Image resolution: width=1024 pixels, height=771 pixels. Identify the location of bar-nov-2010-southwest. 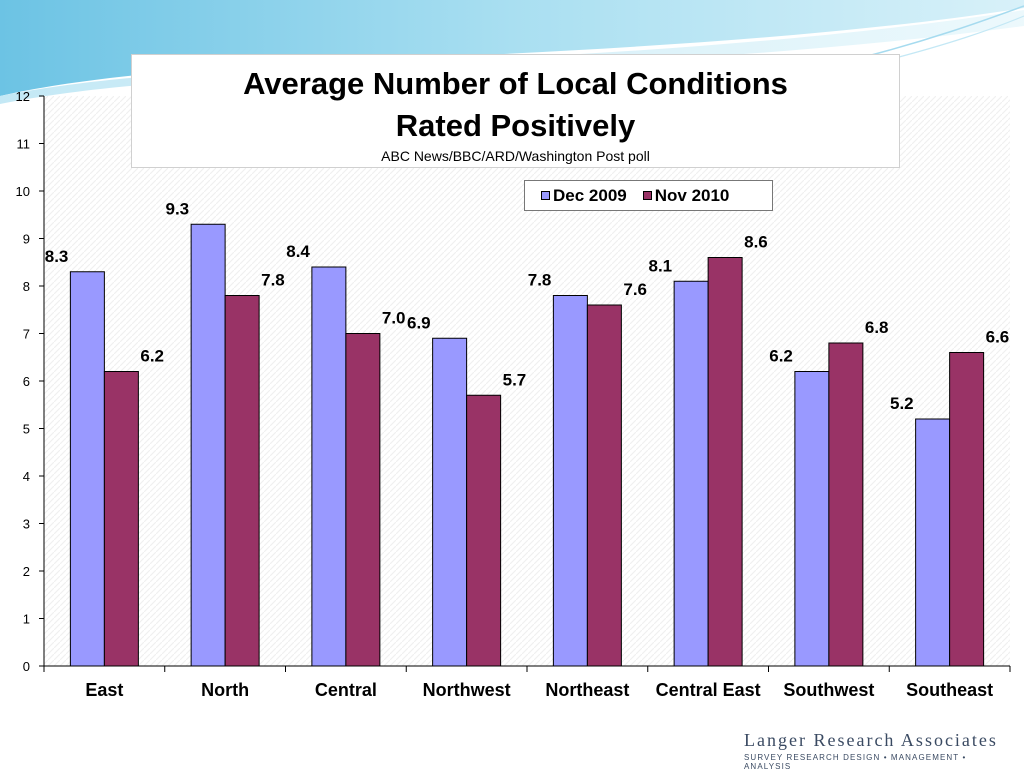
(846, 504).